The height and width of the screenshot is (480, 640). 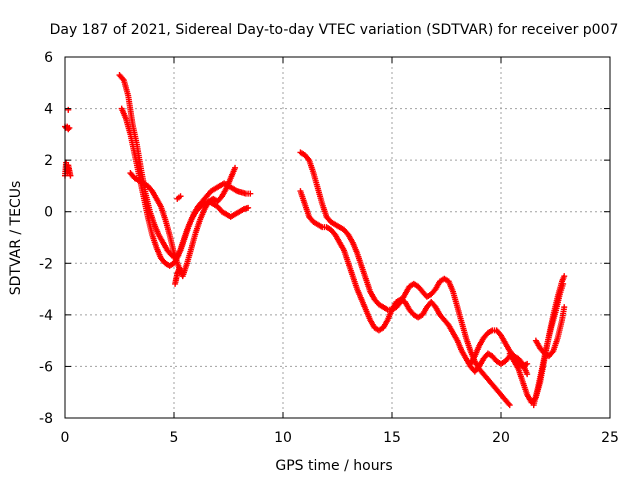 I want to click on series-track-f, so click(x=183, y=222).